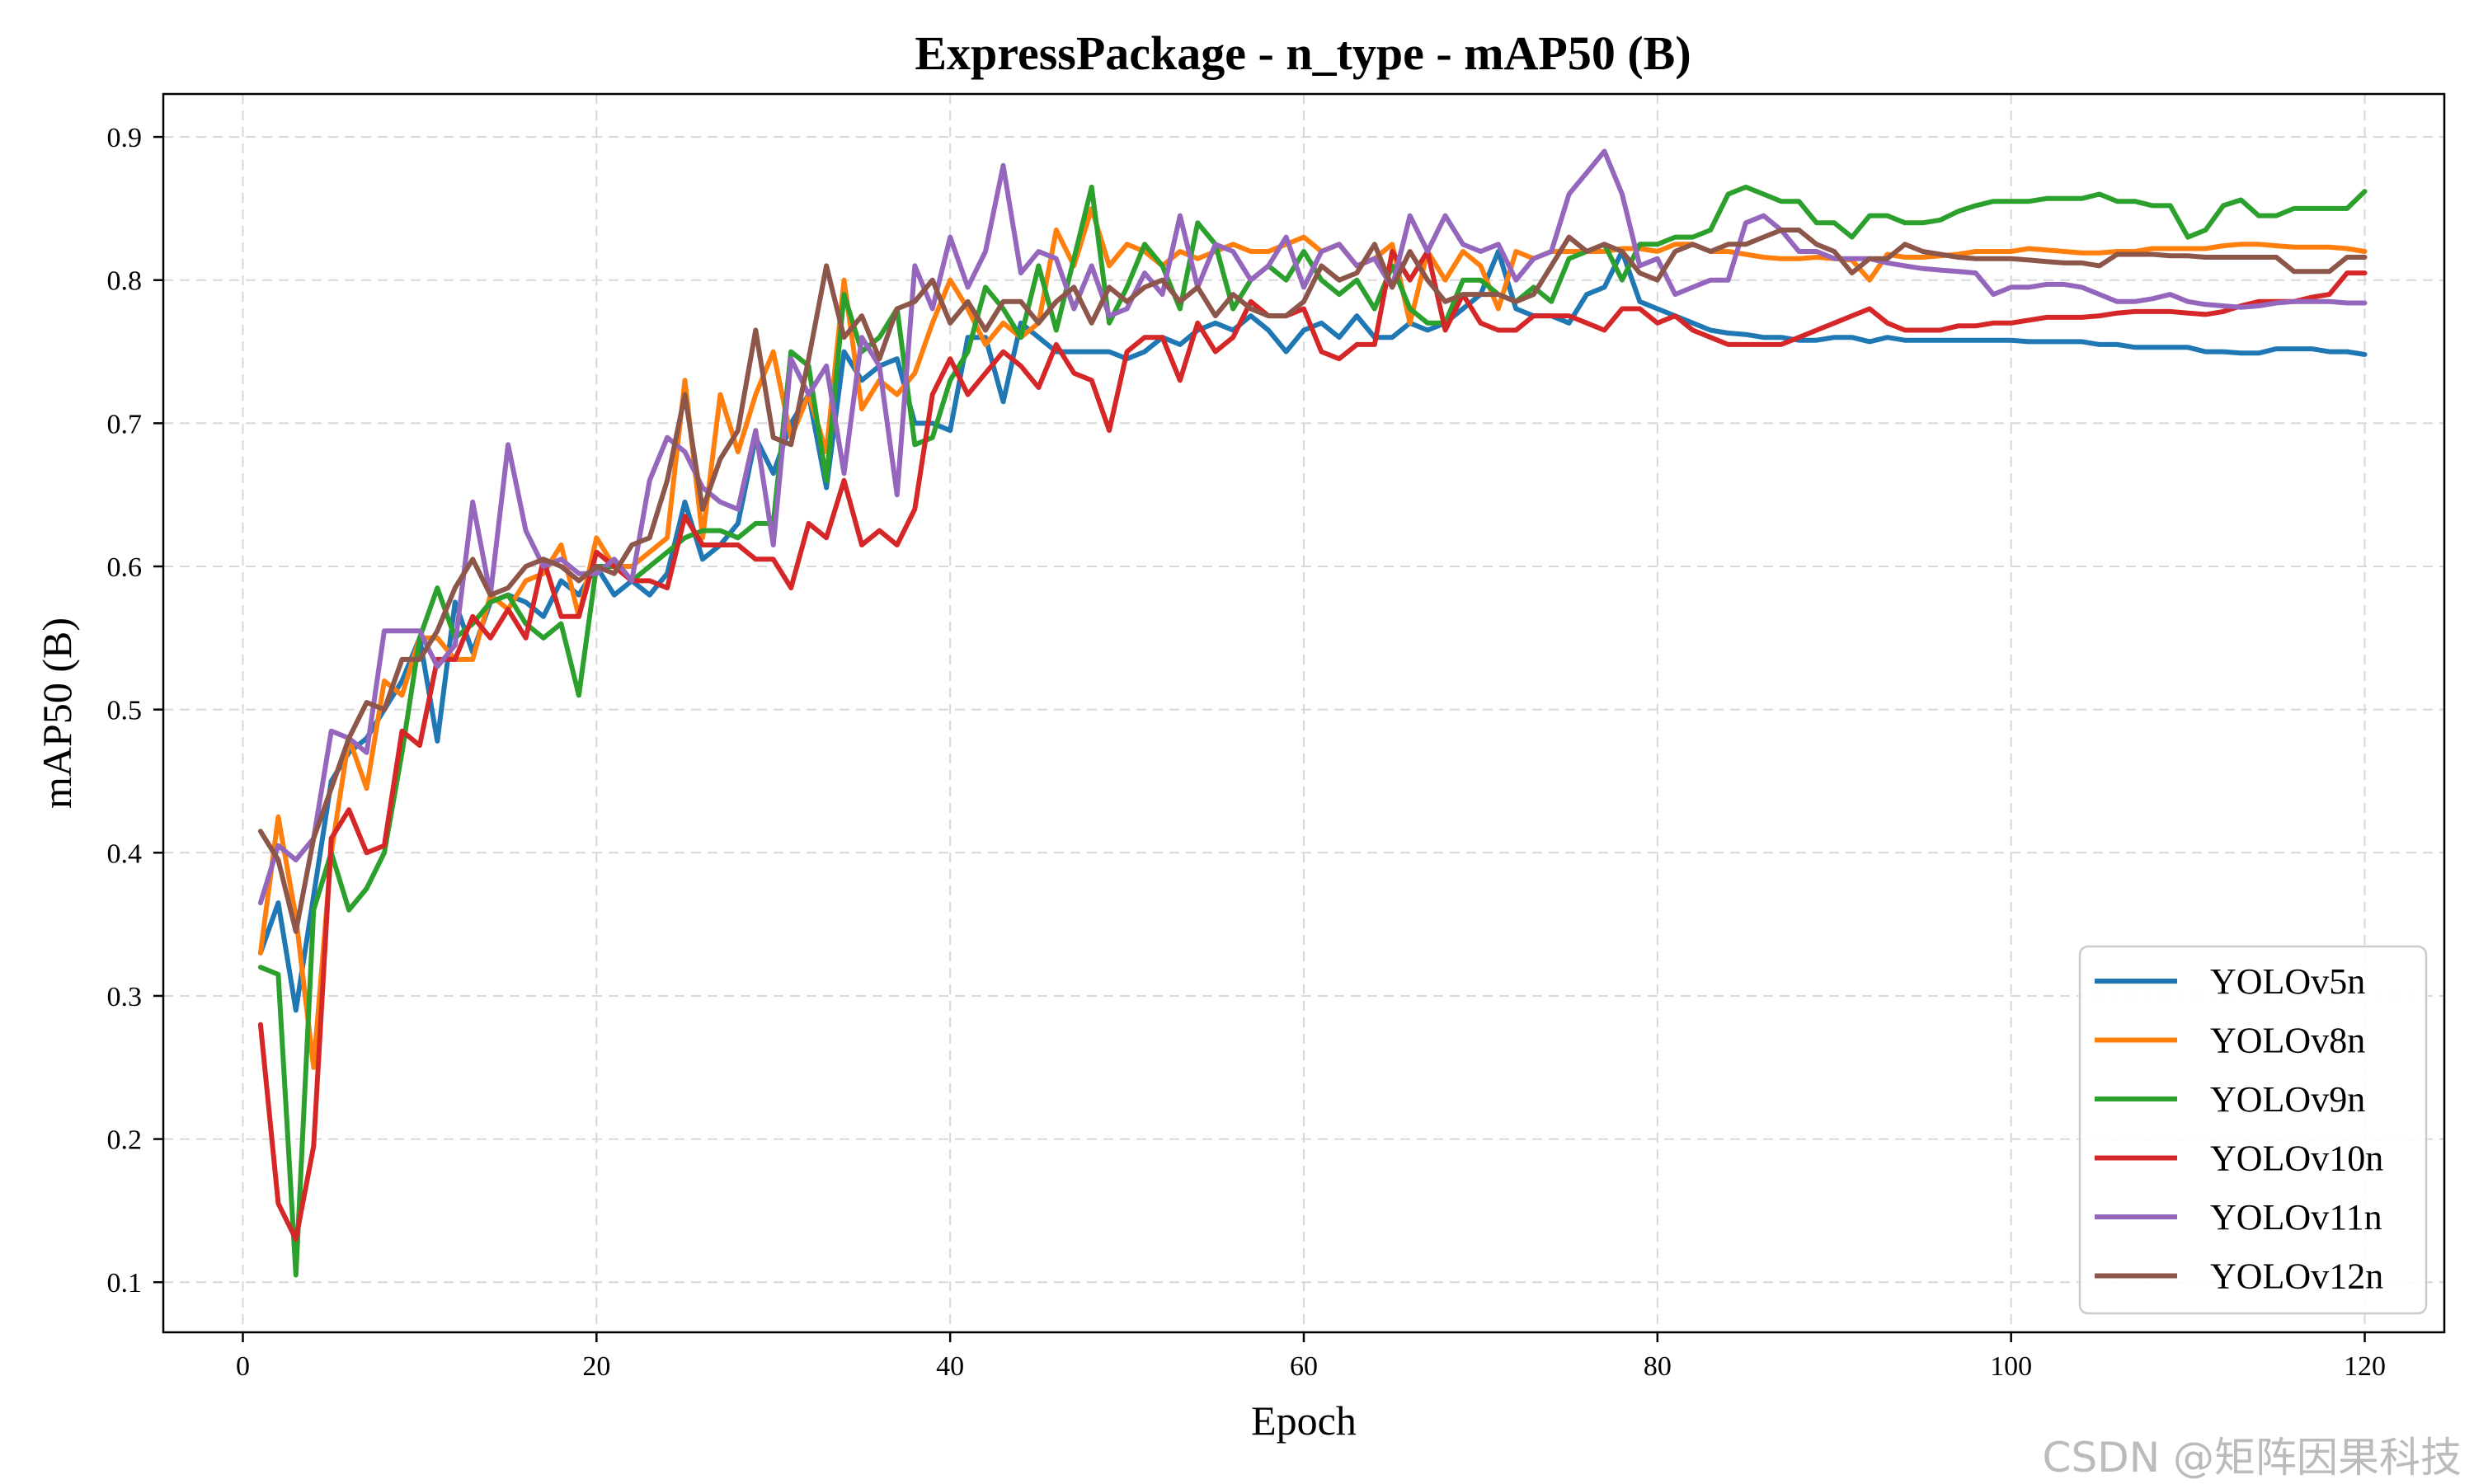 This screenshot has height=1484, width=2474. I want to click on y-tick-label: 0.7, so click(125, 424).